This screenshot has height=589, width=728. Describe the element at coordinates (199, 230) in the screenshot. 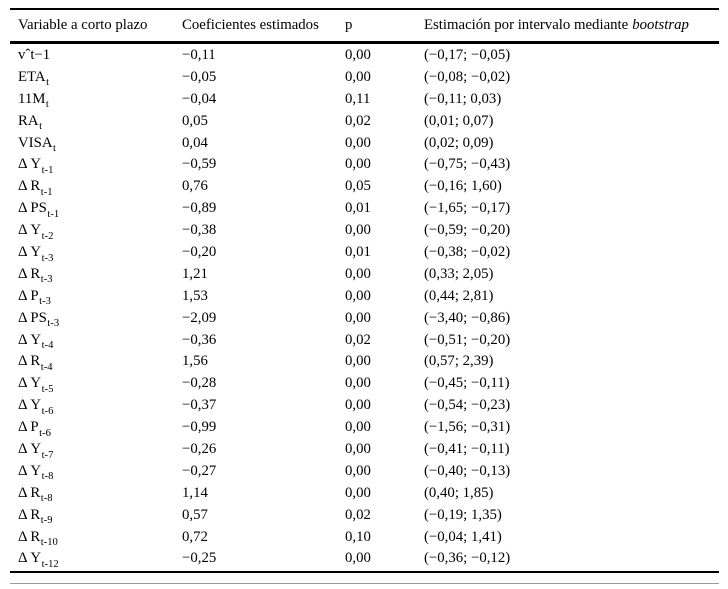

I see `coefficient-cell: −0,38` at that location.